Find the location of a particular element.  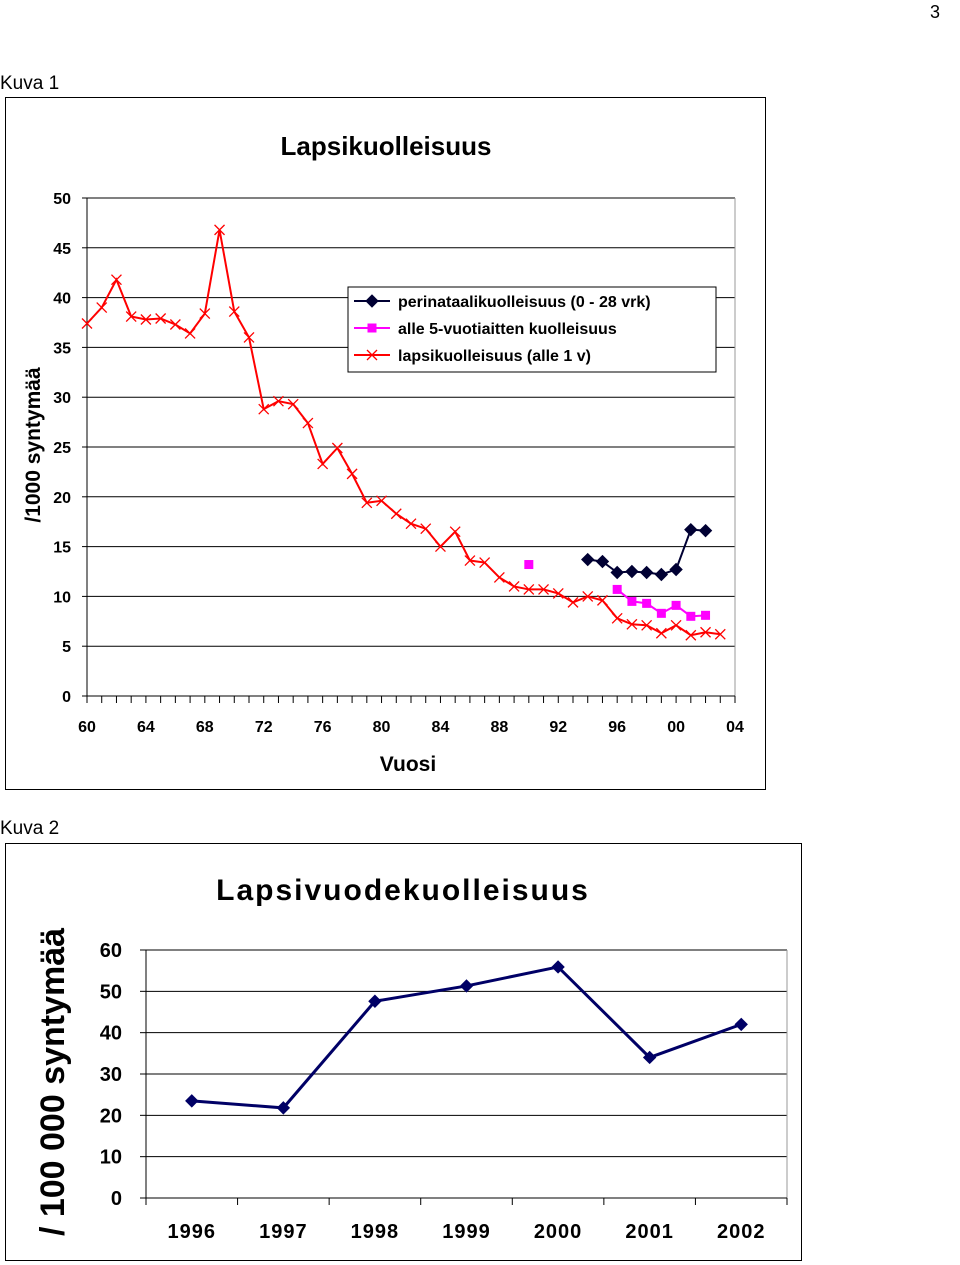

chart-1-x-tick-label: 80 is located at coordinates (382, 727).